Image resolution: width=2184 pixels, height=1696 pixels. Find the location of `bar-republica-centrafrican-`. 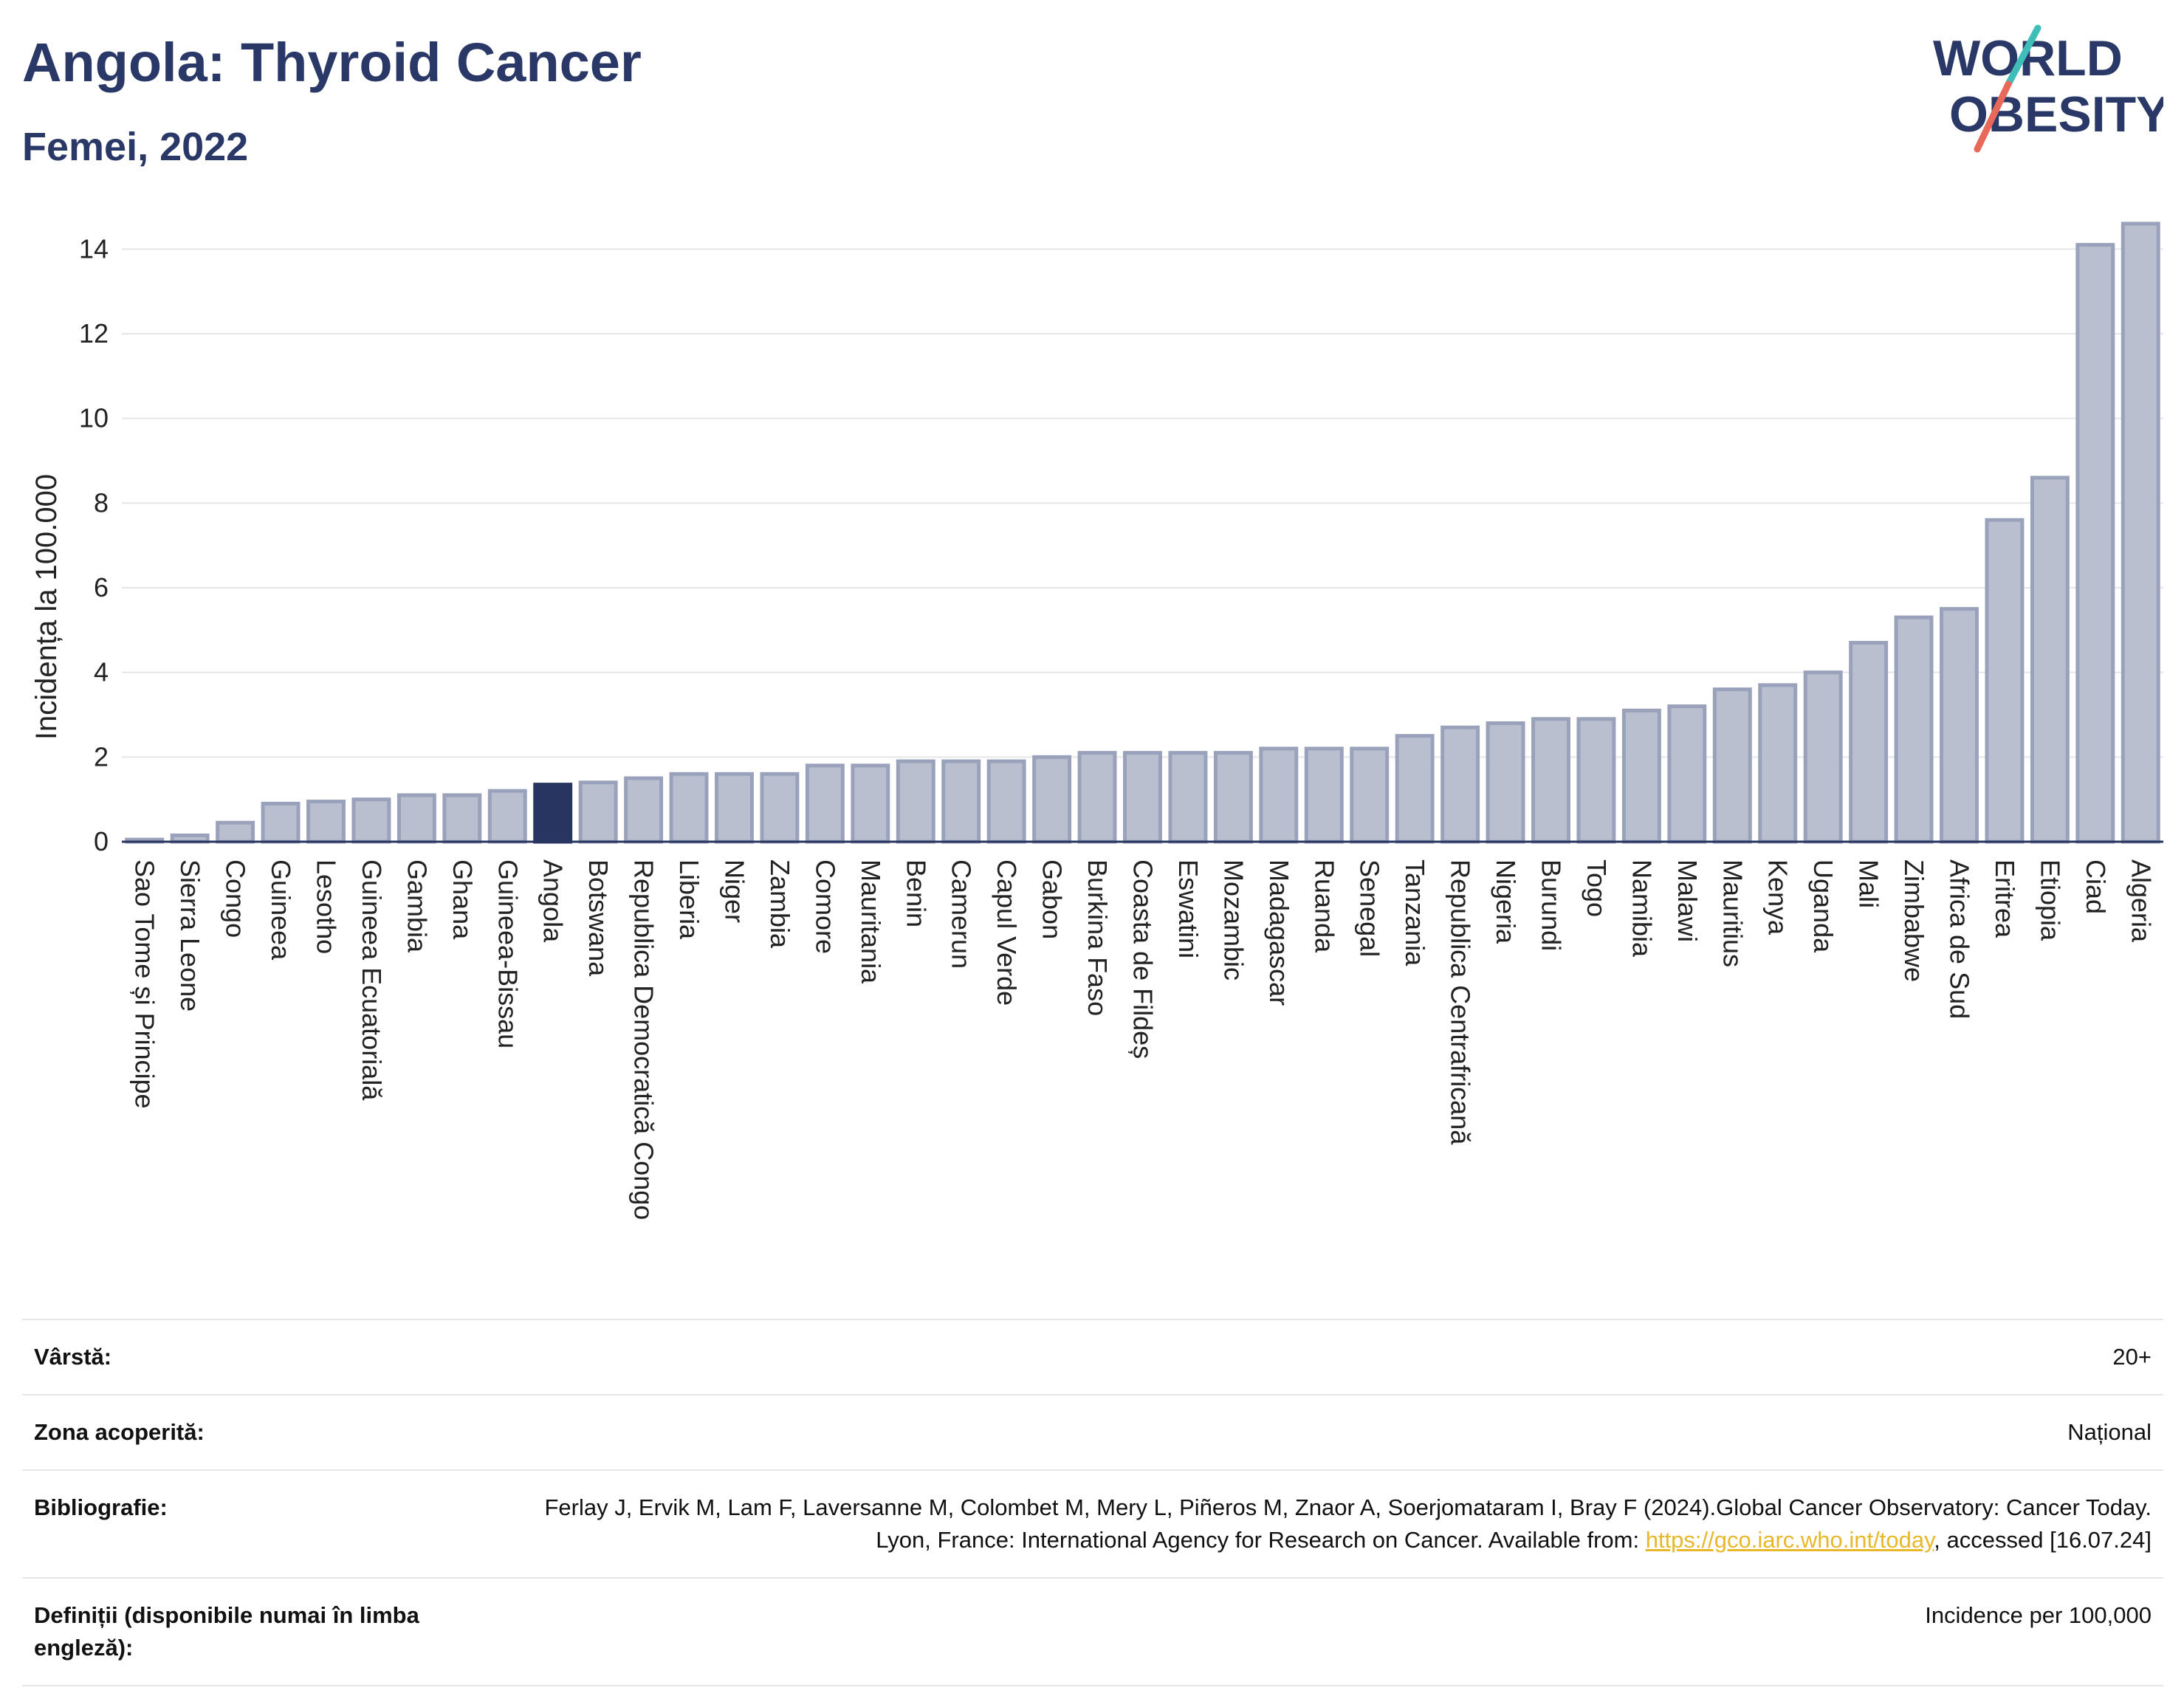

bar-republica-centrafrican- is located at coordinates (1460, 784).